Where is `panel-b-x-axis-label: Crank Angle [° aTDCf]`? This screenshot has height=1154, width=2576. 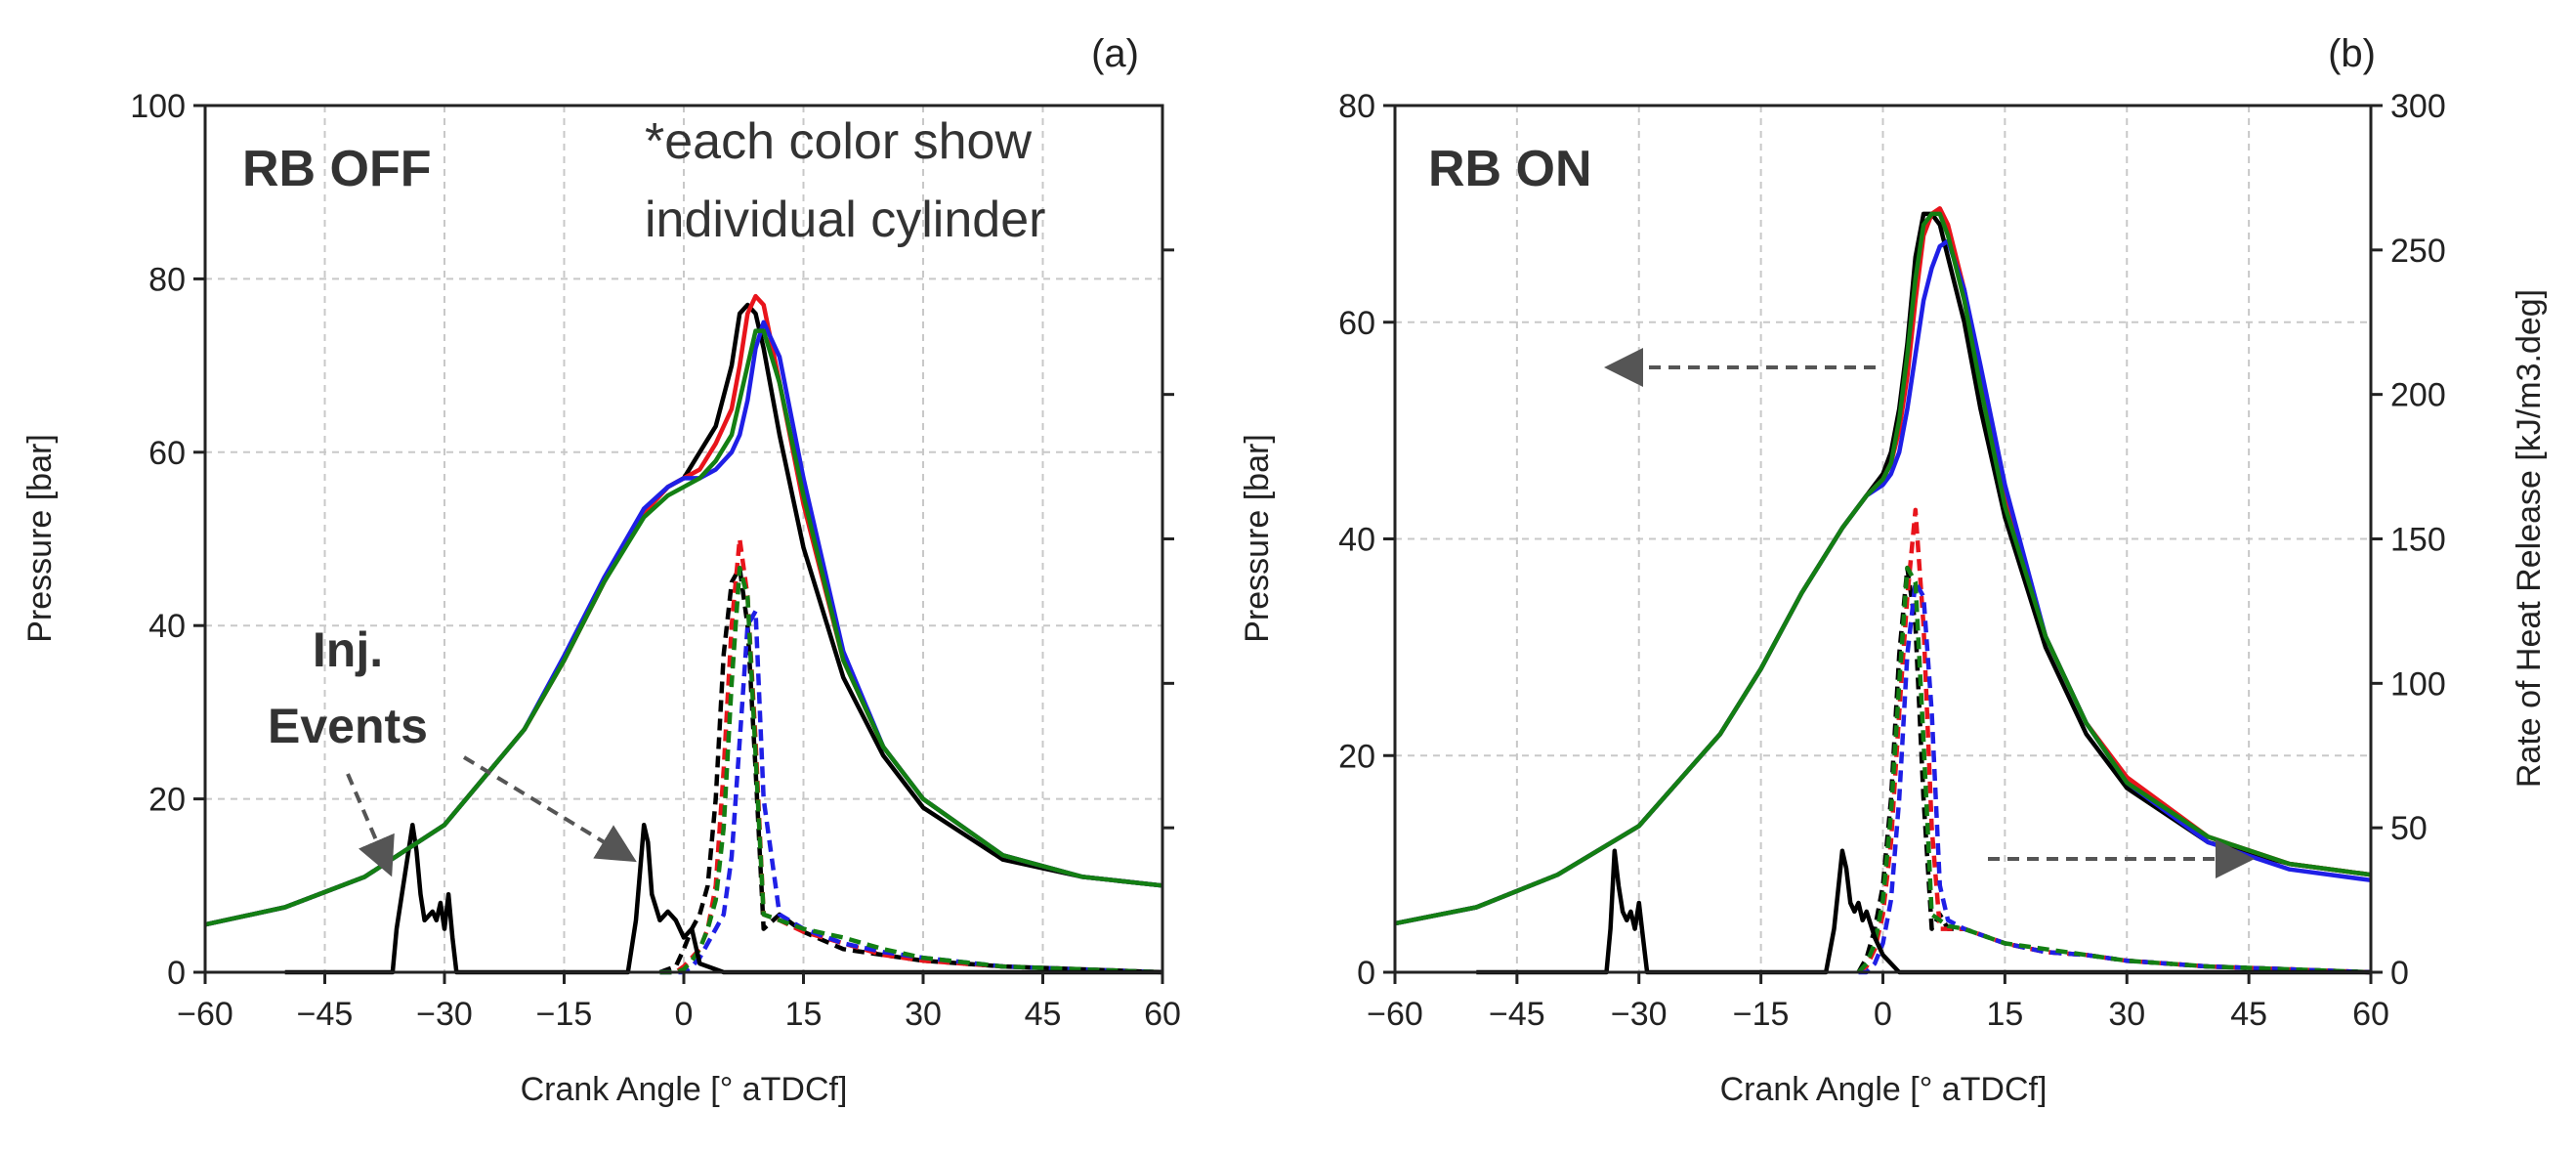
panel-b-x-axis-label: Crank Angle [° aTDCf] is located at coordinates (1884, 1089).